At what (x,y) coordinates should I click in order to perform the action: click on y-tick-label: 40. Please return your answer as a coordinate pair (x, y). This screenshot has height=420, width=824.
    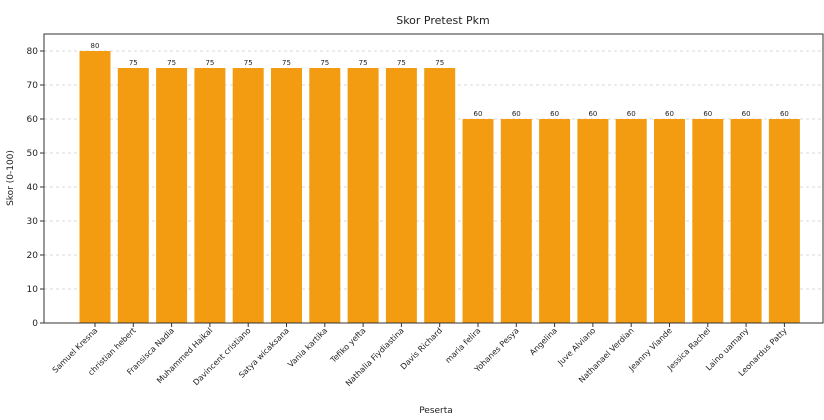
    Looking at the image, I should click on (33, 188).